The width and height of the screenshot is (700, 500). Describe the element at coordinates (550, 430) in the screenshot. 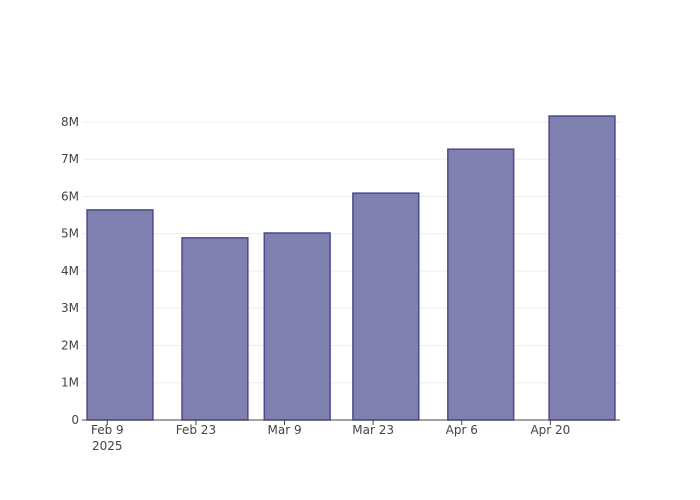

I see `x-tick-label: Apr 20` at that location.